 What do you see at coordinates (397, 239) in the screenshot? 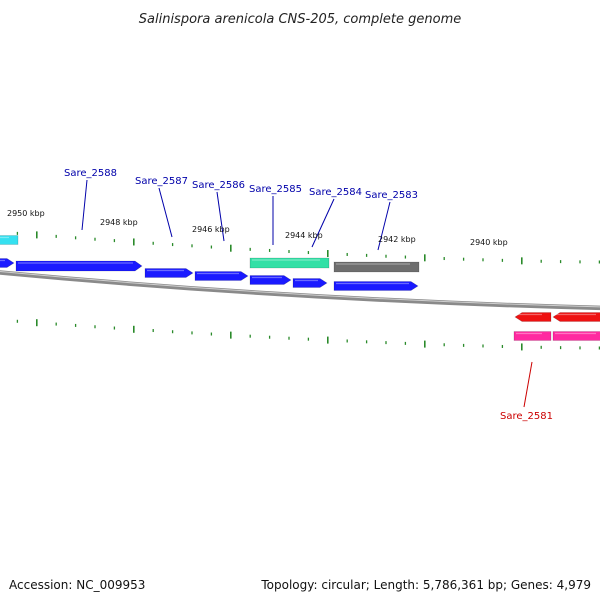
I see `kbp-label: 2942 kbp` at bounding box center [397, 239].